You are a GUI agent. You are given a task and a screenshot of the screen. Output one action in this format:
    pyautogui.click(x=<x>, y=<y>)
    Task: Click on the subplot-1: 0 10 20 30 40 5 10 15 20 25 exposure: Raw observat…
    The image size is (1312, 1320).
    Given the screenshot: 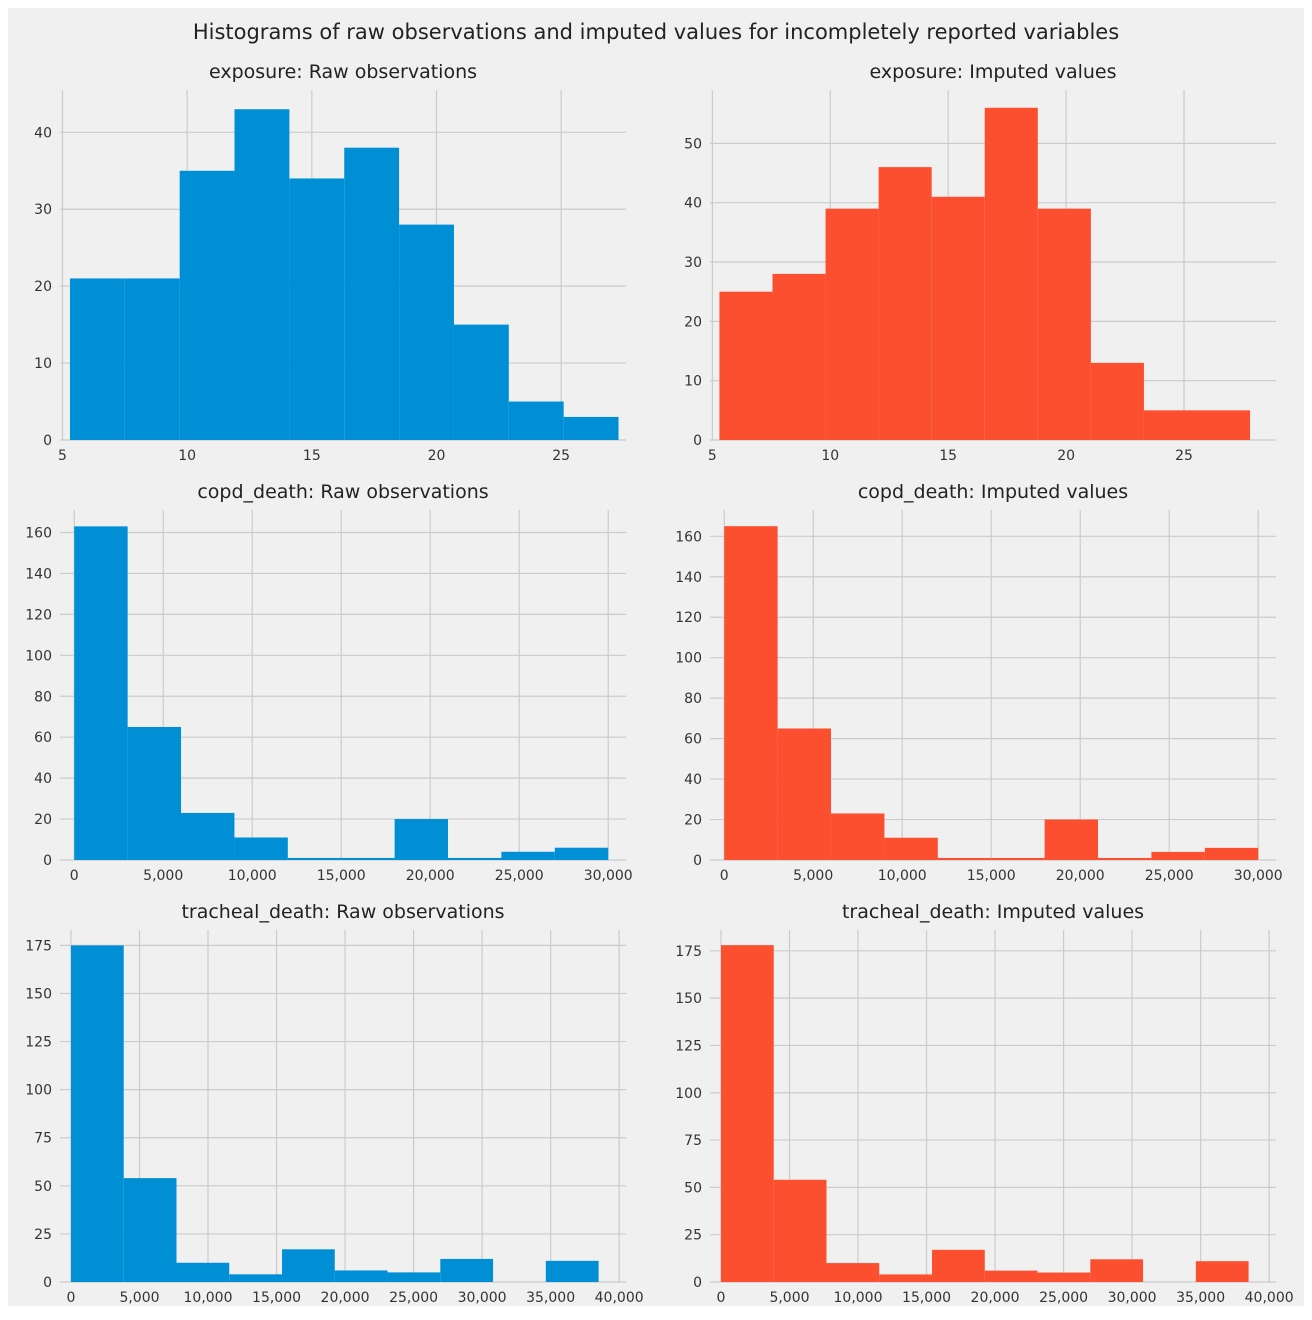 What is the action you would take?
    pyautogui.click(x=330, y=262)
    